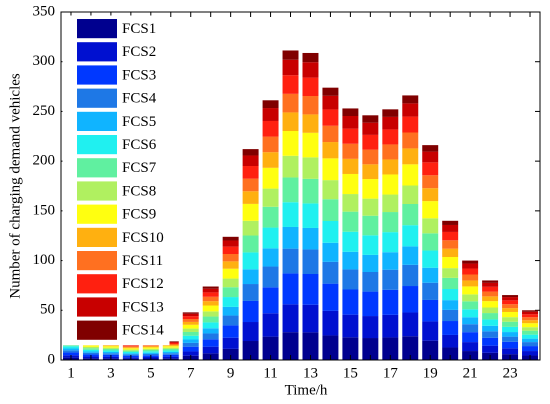 This screenshot has width=550, height=404. Describe the element at coordinates (143, 307) in the screenshot. I see `legend-label: FCS13` at that location.